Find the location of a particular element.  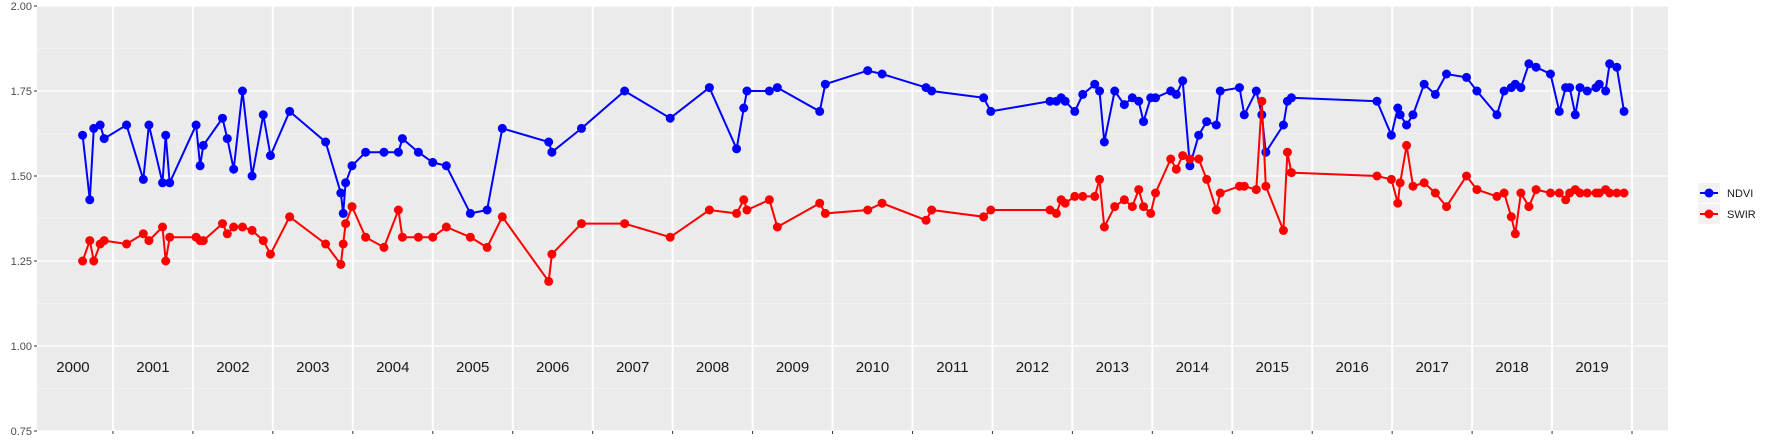

year-label: 2009 is located at coordinates (792, 367).